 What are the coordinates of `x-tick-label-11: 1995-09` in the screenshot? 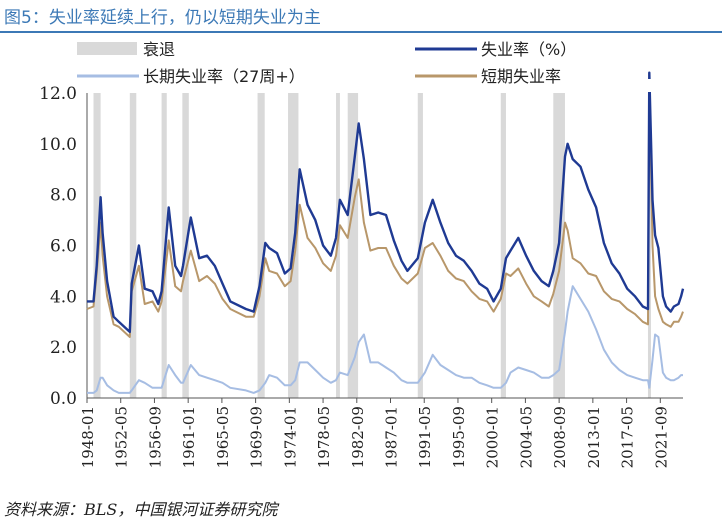 It's located at (459, 437).